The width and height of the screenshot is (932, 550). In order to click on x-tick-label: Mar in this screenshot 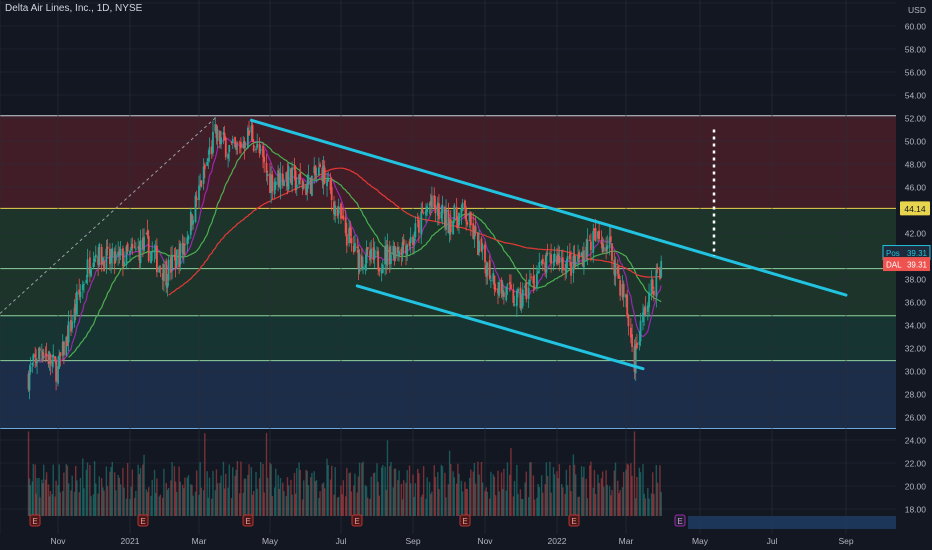, I will do `click(199, 541)`.